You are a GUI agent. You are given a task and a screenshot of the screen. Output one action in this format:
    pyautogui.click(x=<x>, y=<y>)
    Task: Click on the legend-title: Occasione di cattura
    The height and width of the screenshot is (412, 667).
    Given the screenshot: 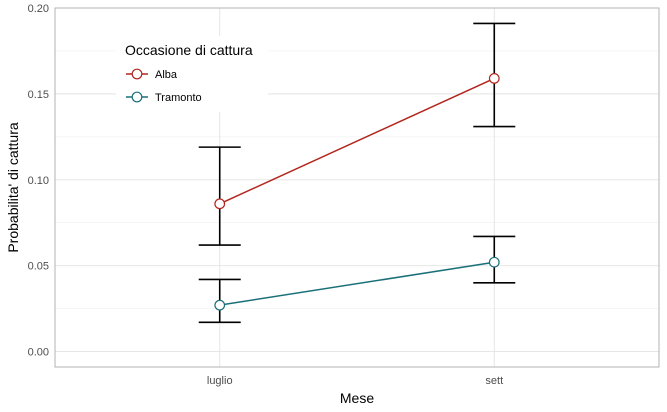 What is the action you would take?
    pyautogui.click(x=189, y=50)
    